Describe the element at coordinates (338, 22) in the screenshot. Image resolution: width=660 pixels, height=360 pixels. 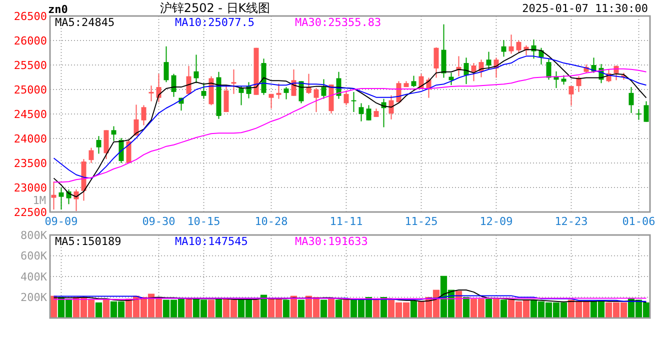
I see `text: MA30:25355.83` at that location.